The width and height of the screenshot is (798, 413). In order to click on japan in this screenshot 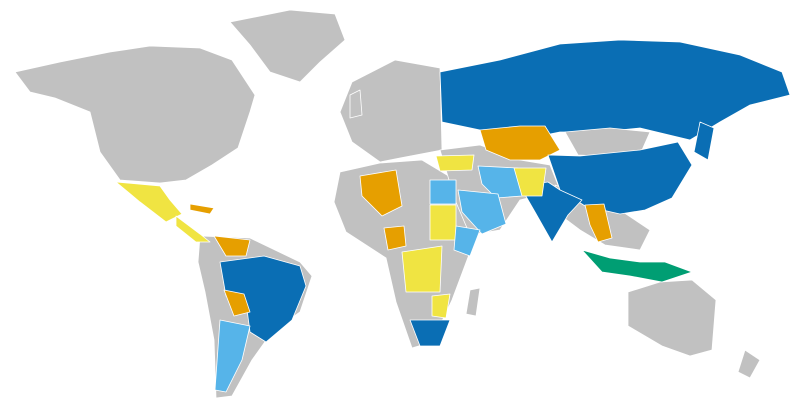, I will do `click(704, 141)`.